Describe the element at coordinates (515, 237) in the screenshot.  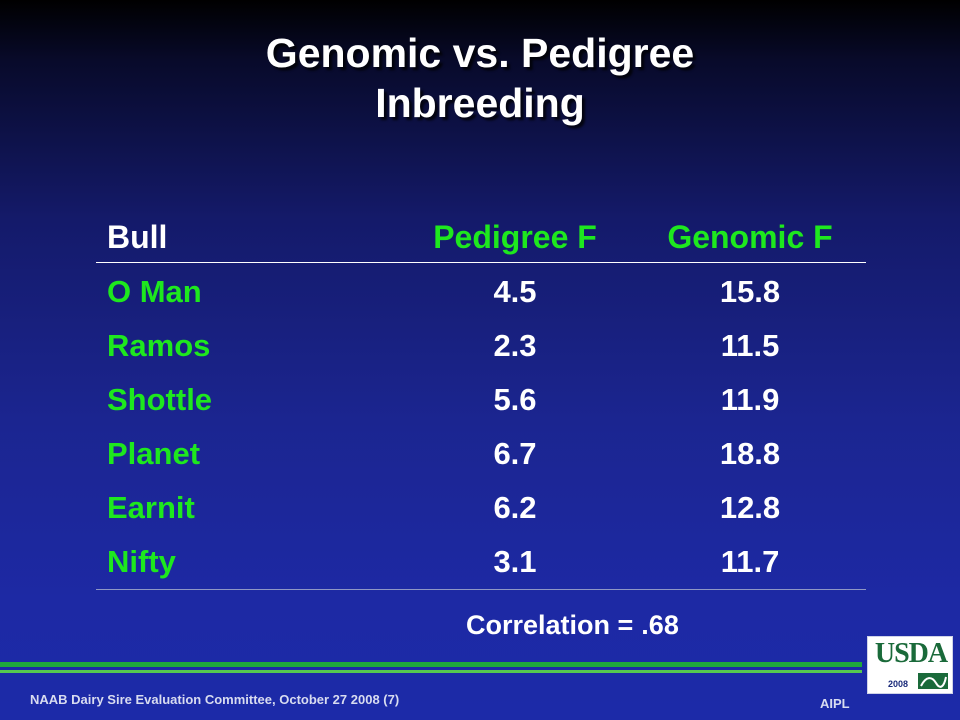
I see `header-pedigree-f: Pedigree F` at that location.